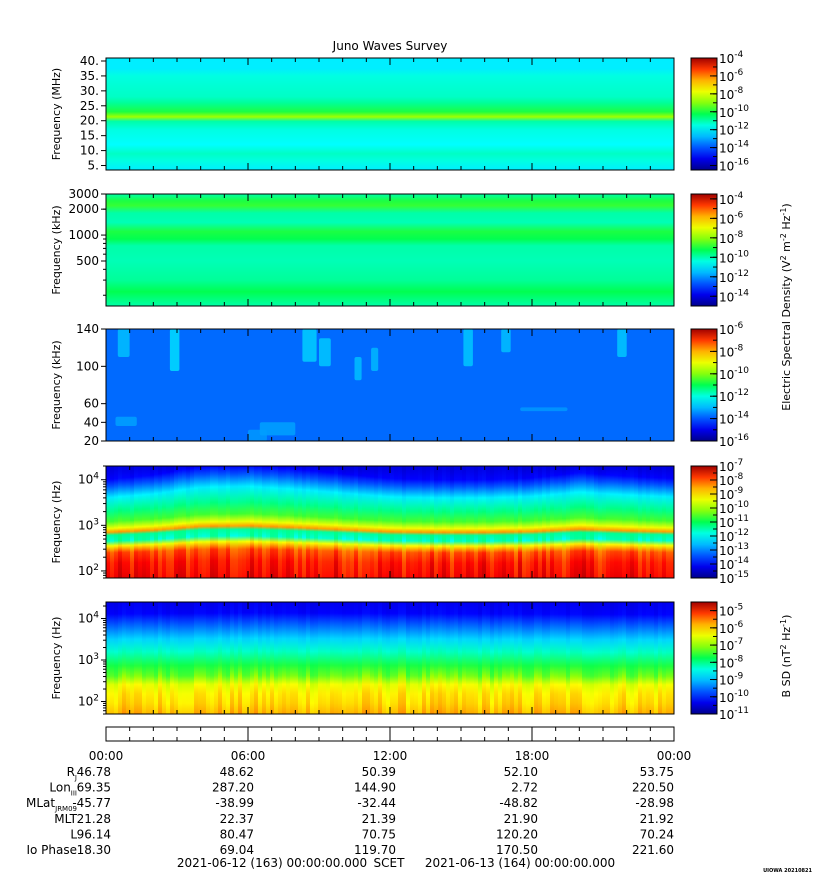 Image resolution: width=815 pixels, height=880 pixels. I want to click on colorbar-tick-label: 10⁻¹⁴, so click(734, 148).